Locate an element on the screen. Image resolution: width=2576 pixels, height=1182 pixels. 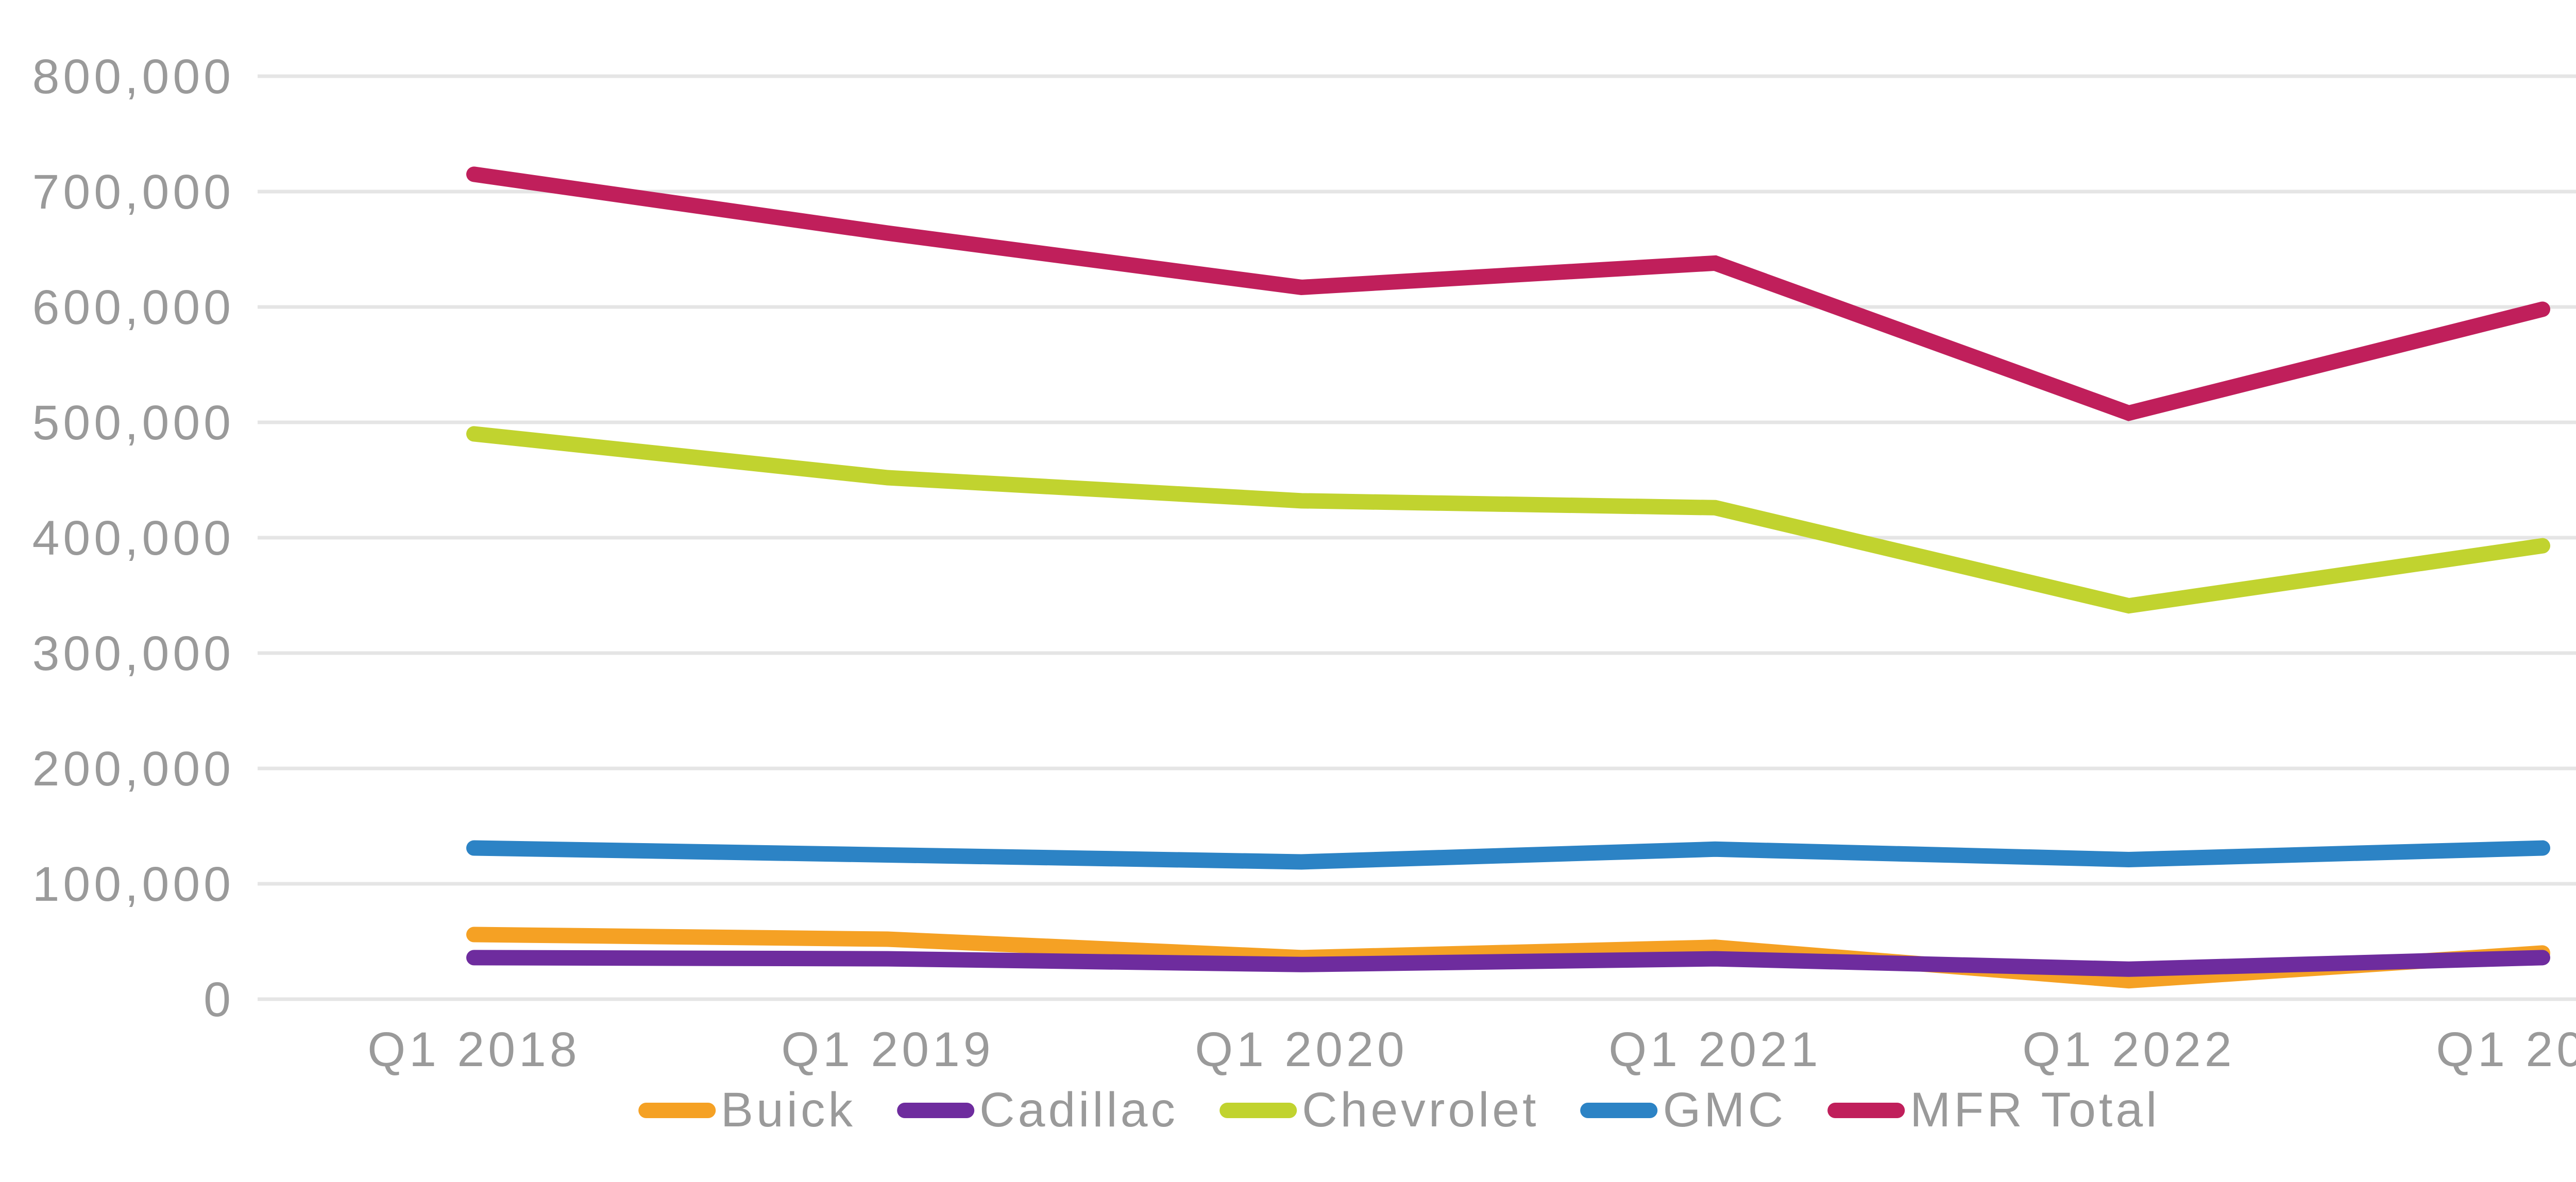
y-axis-tick-label: 100,000 is located at coordinates (133, 884).